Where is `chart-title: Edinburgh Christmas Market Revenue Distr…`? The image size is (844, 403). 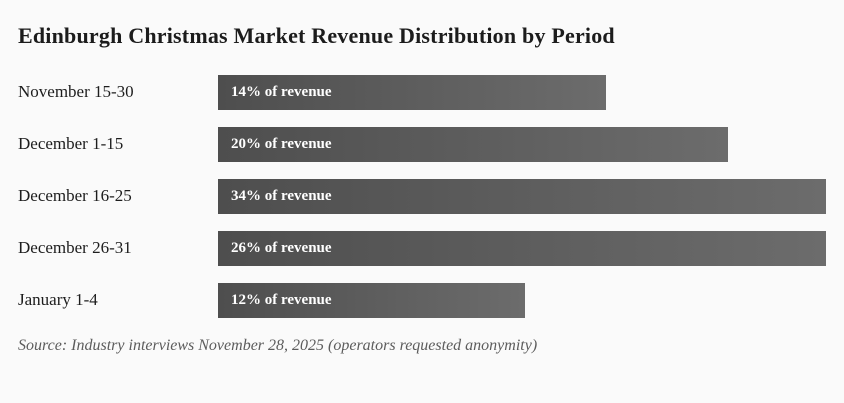 chart-title: Edinburgh Christmas Market Revenue Distr… is located at coordinates (316, 35).